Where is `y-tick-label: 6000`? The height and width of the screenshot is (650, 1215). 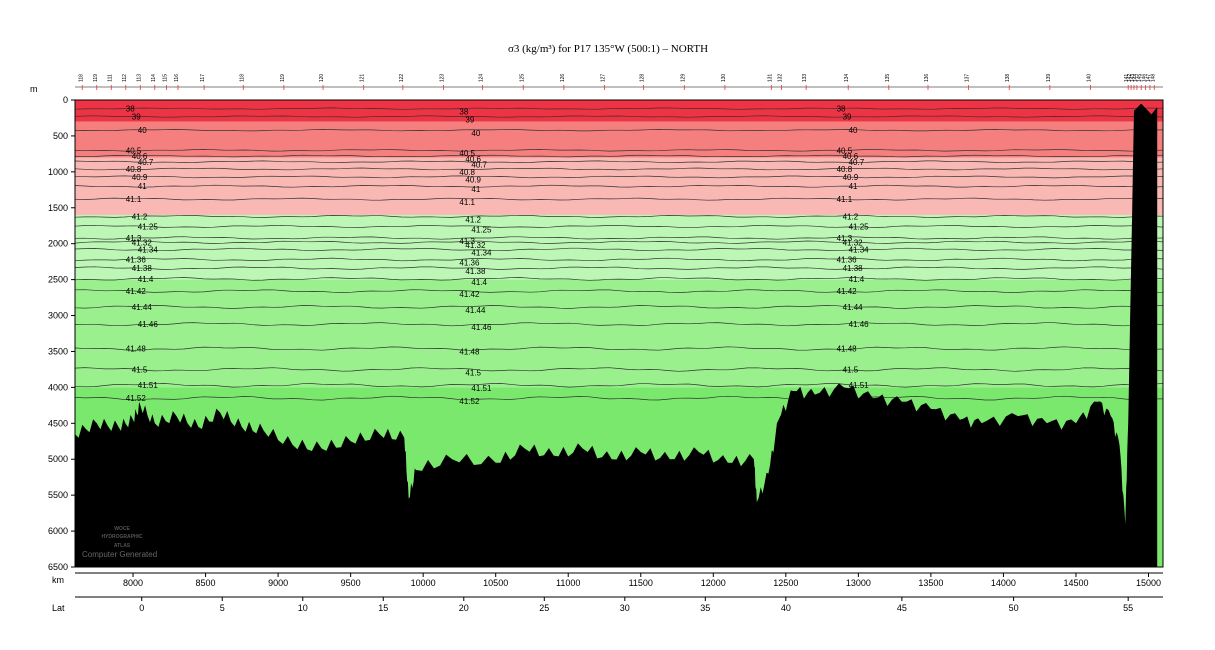
y-tick-label: 6000 is located at coordinates (58, 531).